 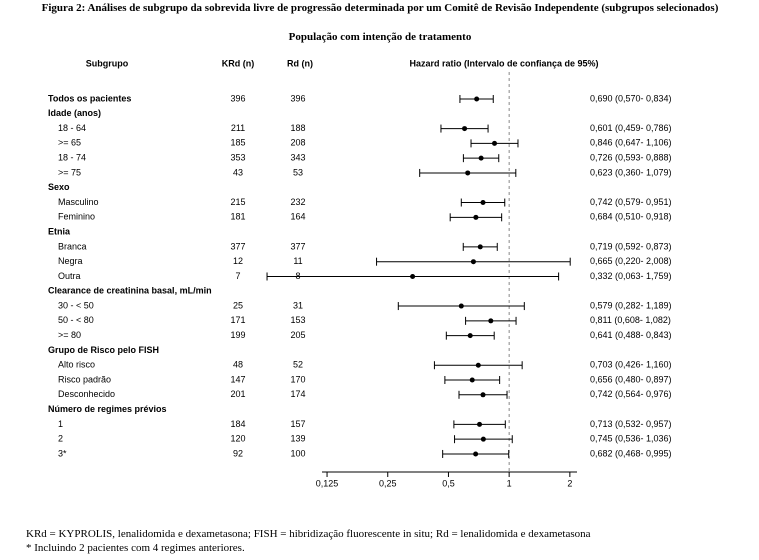 What do you see at coordinates (631, 305) in the screenshot?
I see `hazard-ratio-label: 0,579 (0,282- 1,189)` at bounding box center [631, 305].